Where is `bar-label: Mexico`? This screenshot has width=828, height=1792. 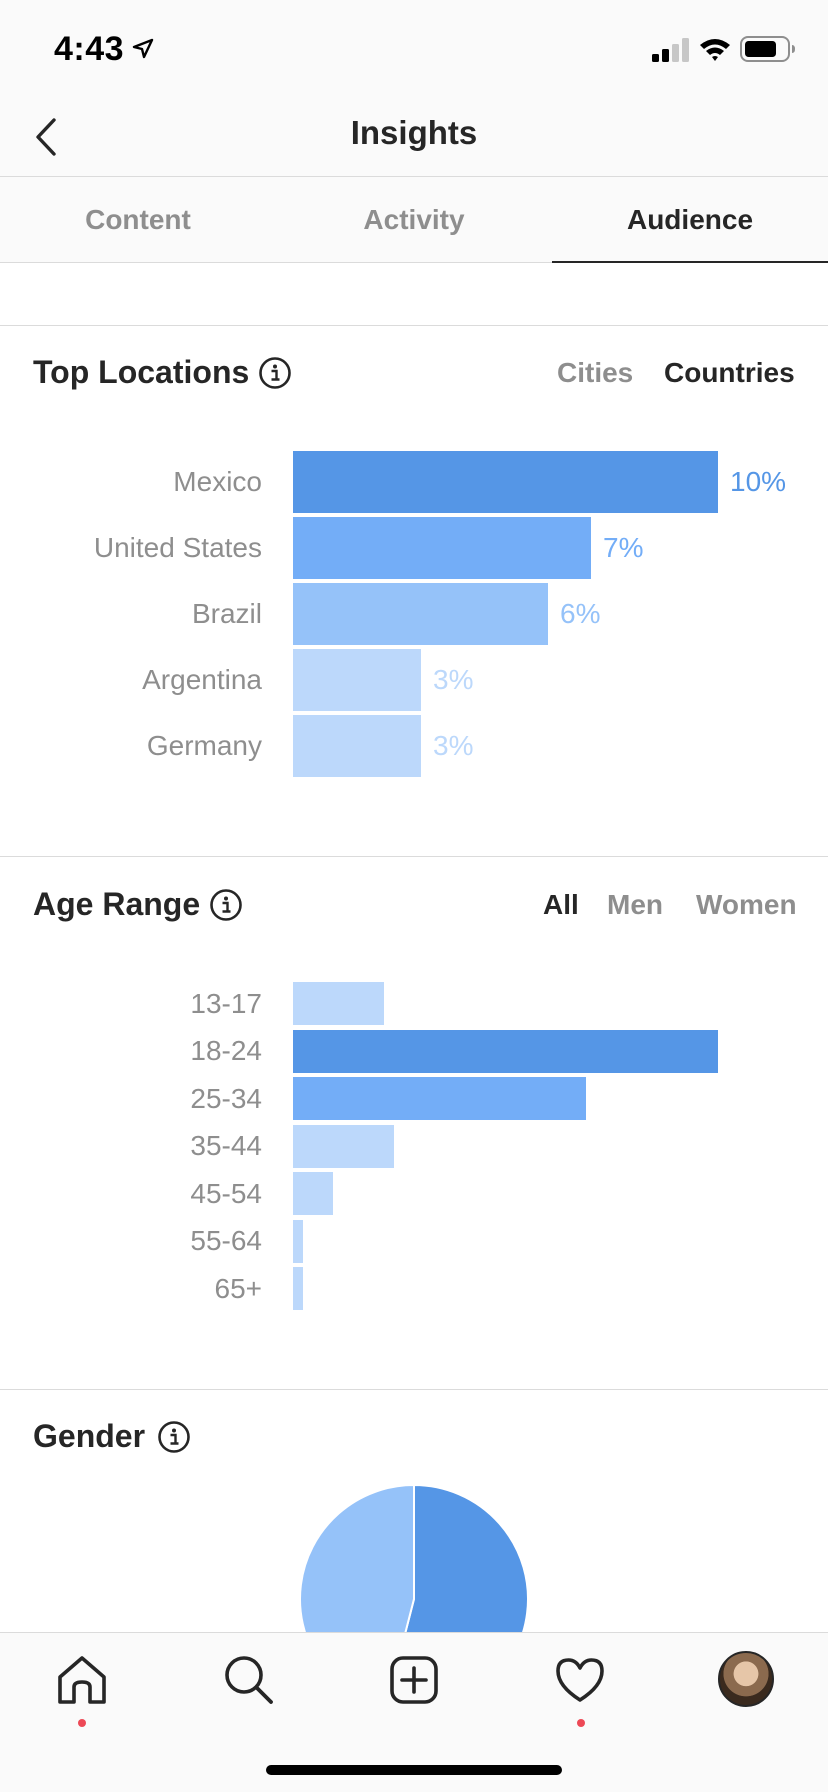 bar-label: Mexico is located at coordinates (217, 481).